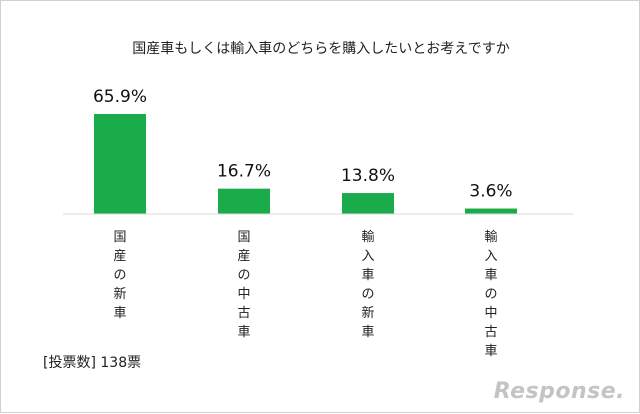  What do you see at coordinates (119, 275) in the screenshot?
I see `category-label-1: 国産の新車` at bounding box center [119, 275].